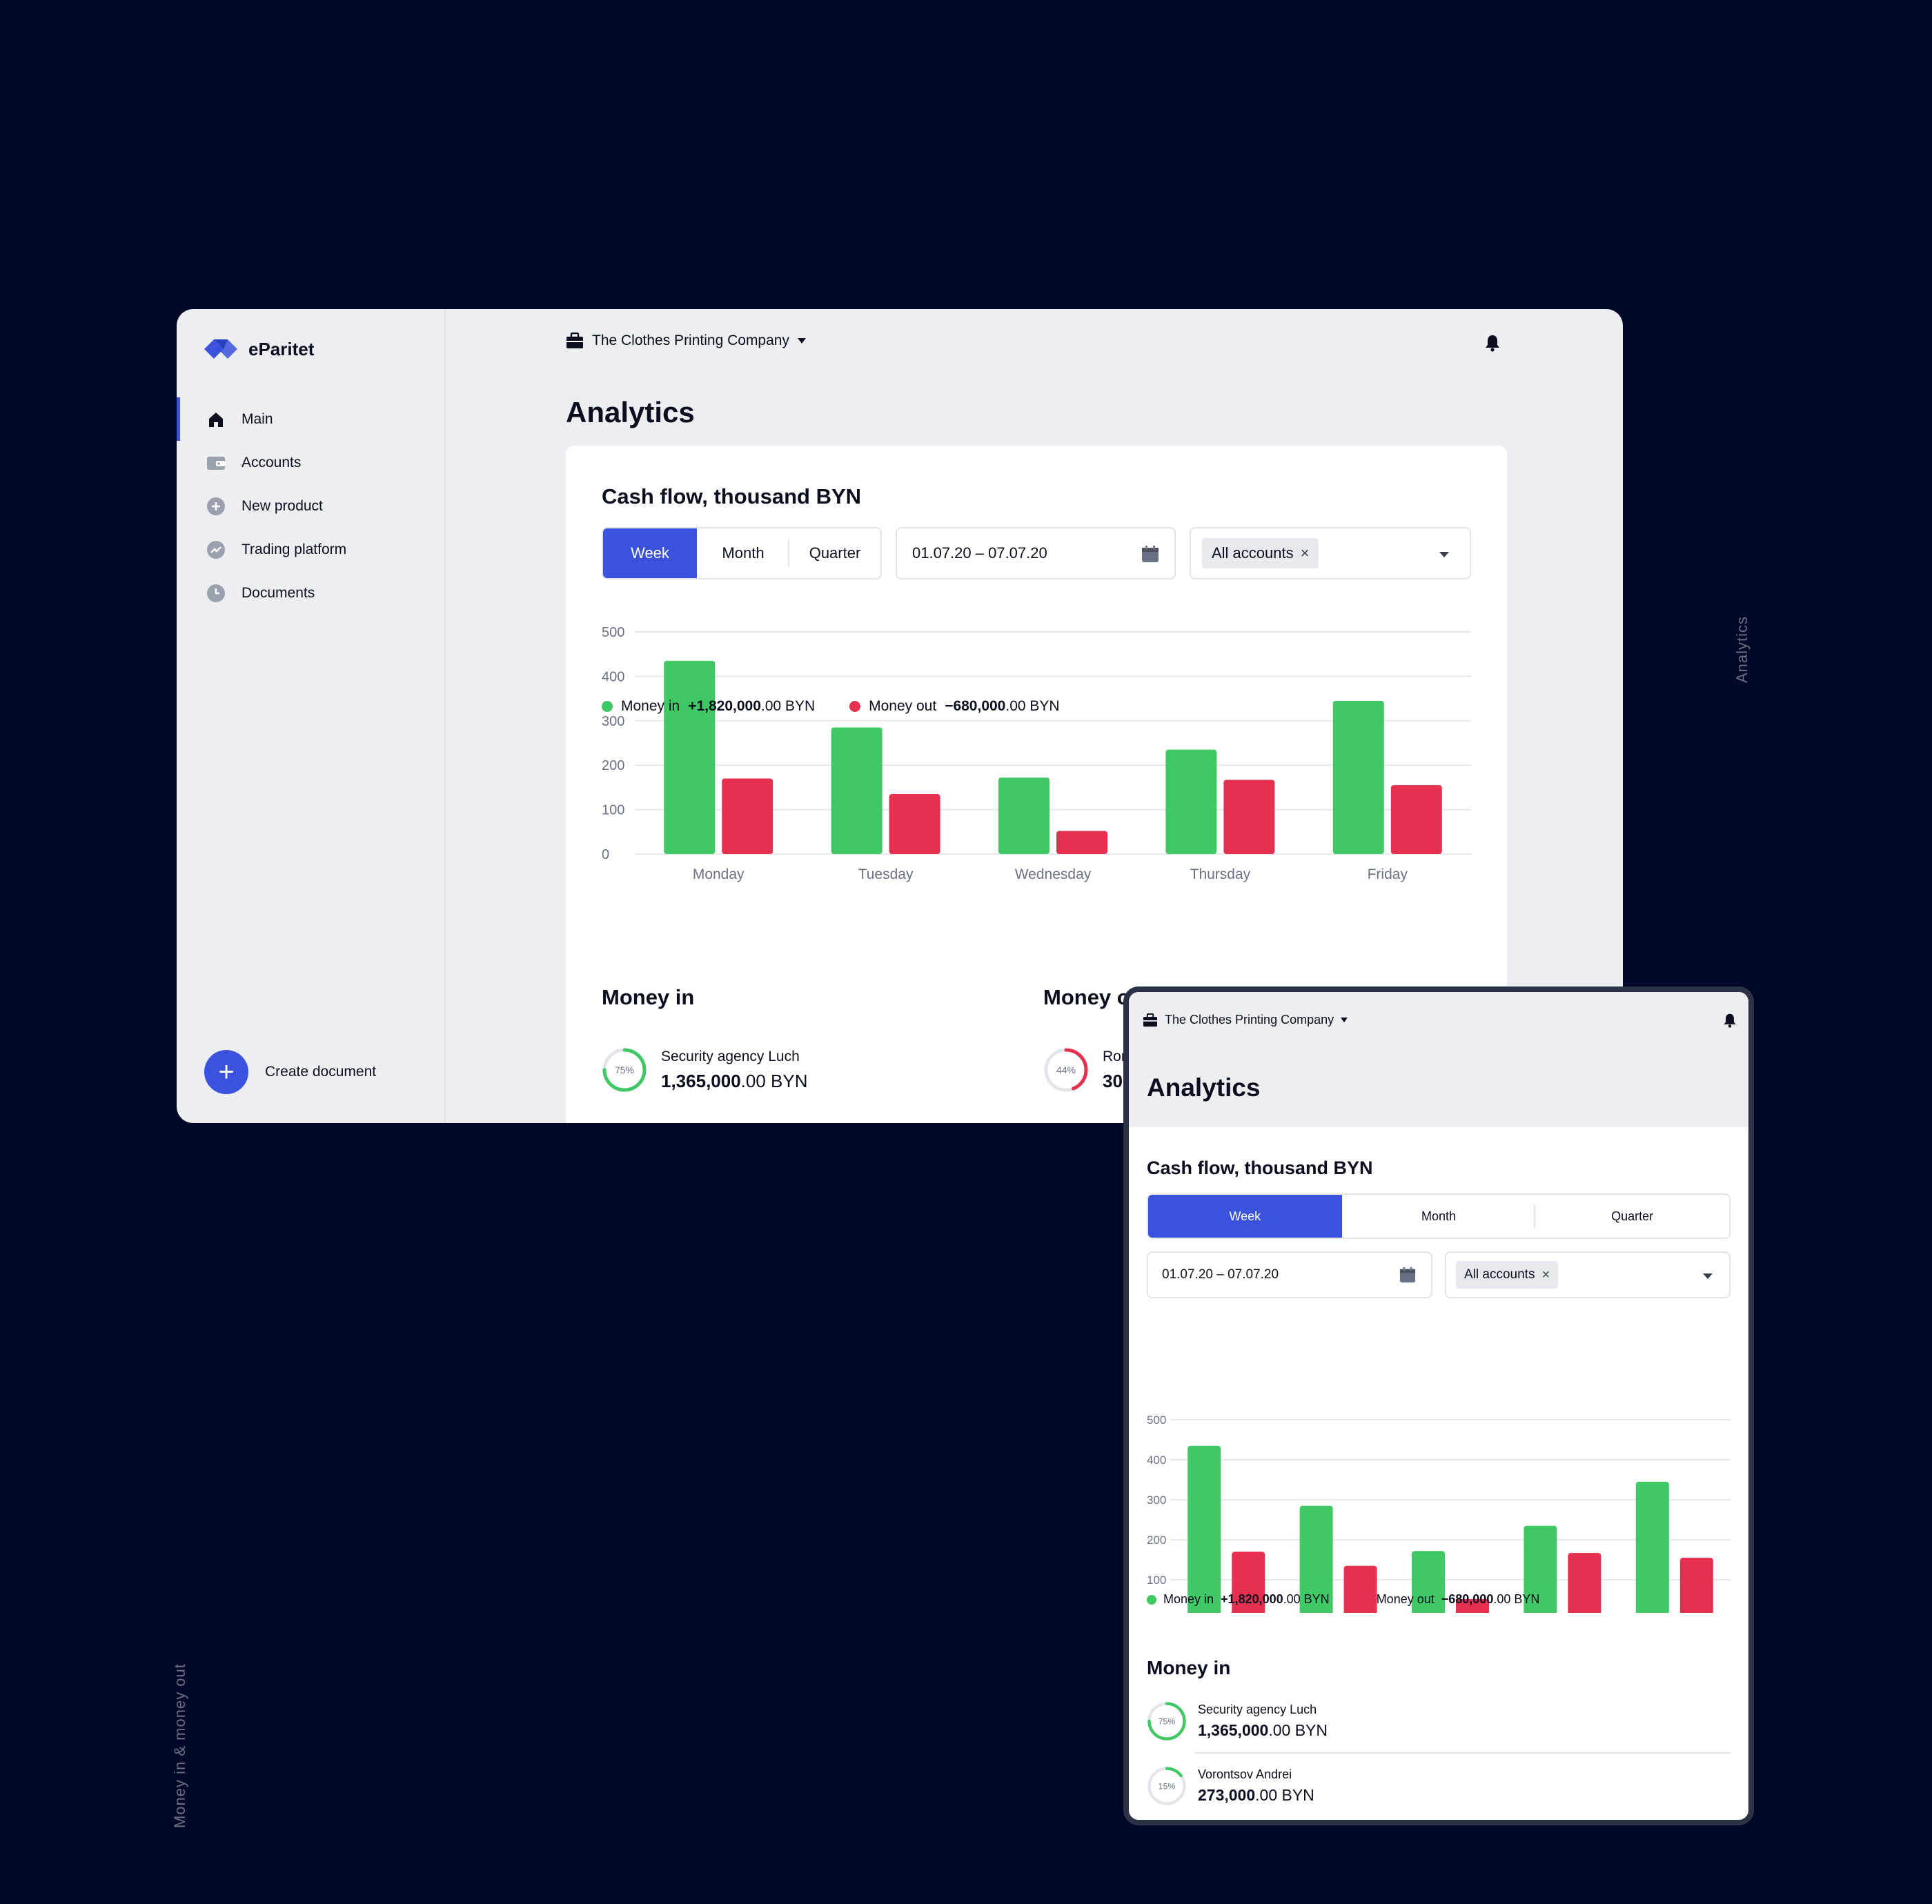 The image size is (1932, 1904). Describe the element at coordinates (282, 505) in the screenshot. I see `sidebar-item-label: New product` at that location.